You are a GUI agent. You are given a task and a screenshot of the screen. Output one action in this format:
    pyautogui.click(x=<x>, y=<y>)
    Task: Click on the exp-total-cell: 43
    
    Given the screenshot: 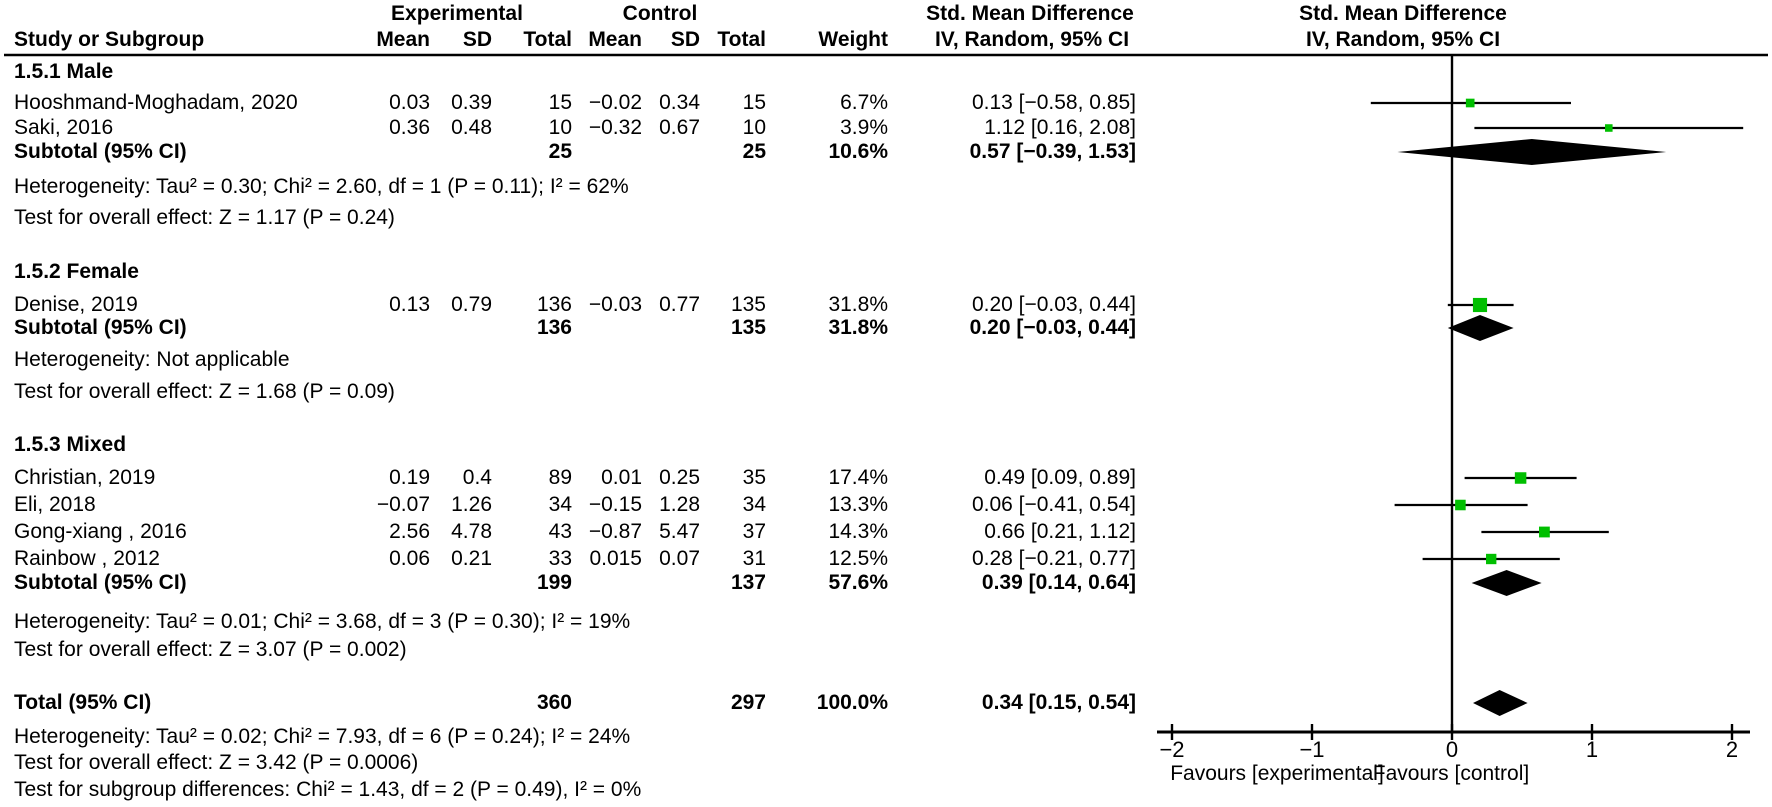 What is the action you would take?
    pyautogui.click(x=560, y=531)
    